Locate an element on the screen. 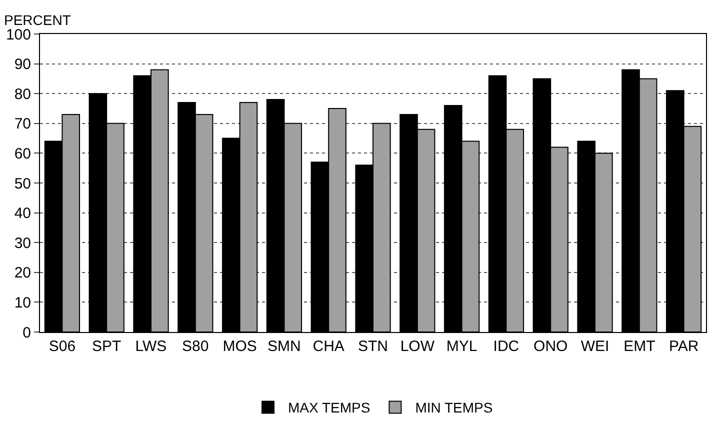  y-tick-label: 40 is located at coordinates (22, 213).